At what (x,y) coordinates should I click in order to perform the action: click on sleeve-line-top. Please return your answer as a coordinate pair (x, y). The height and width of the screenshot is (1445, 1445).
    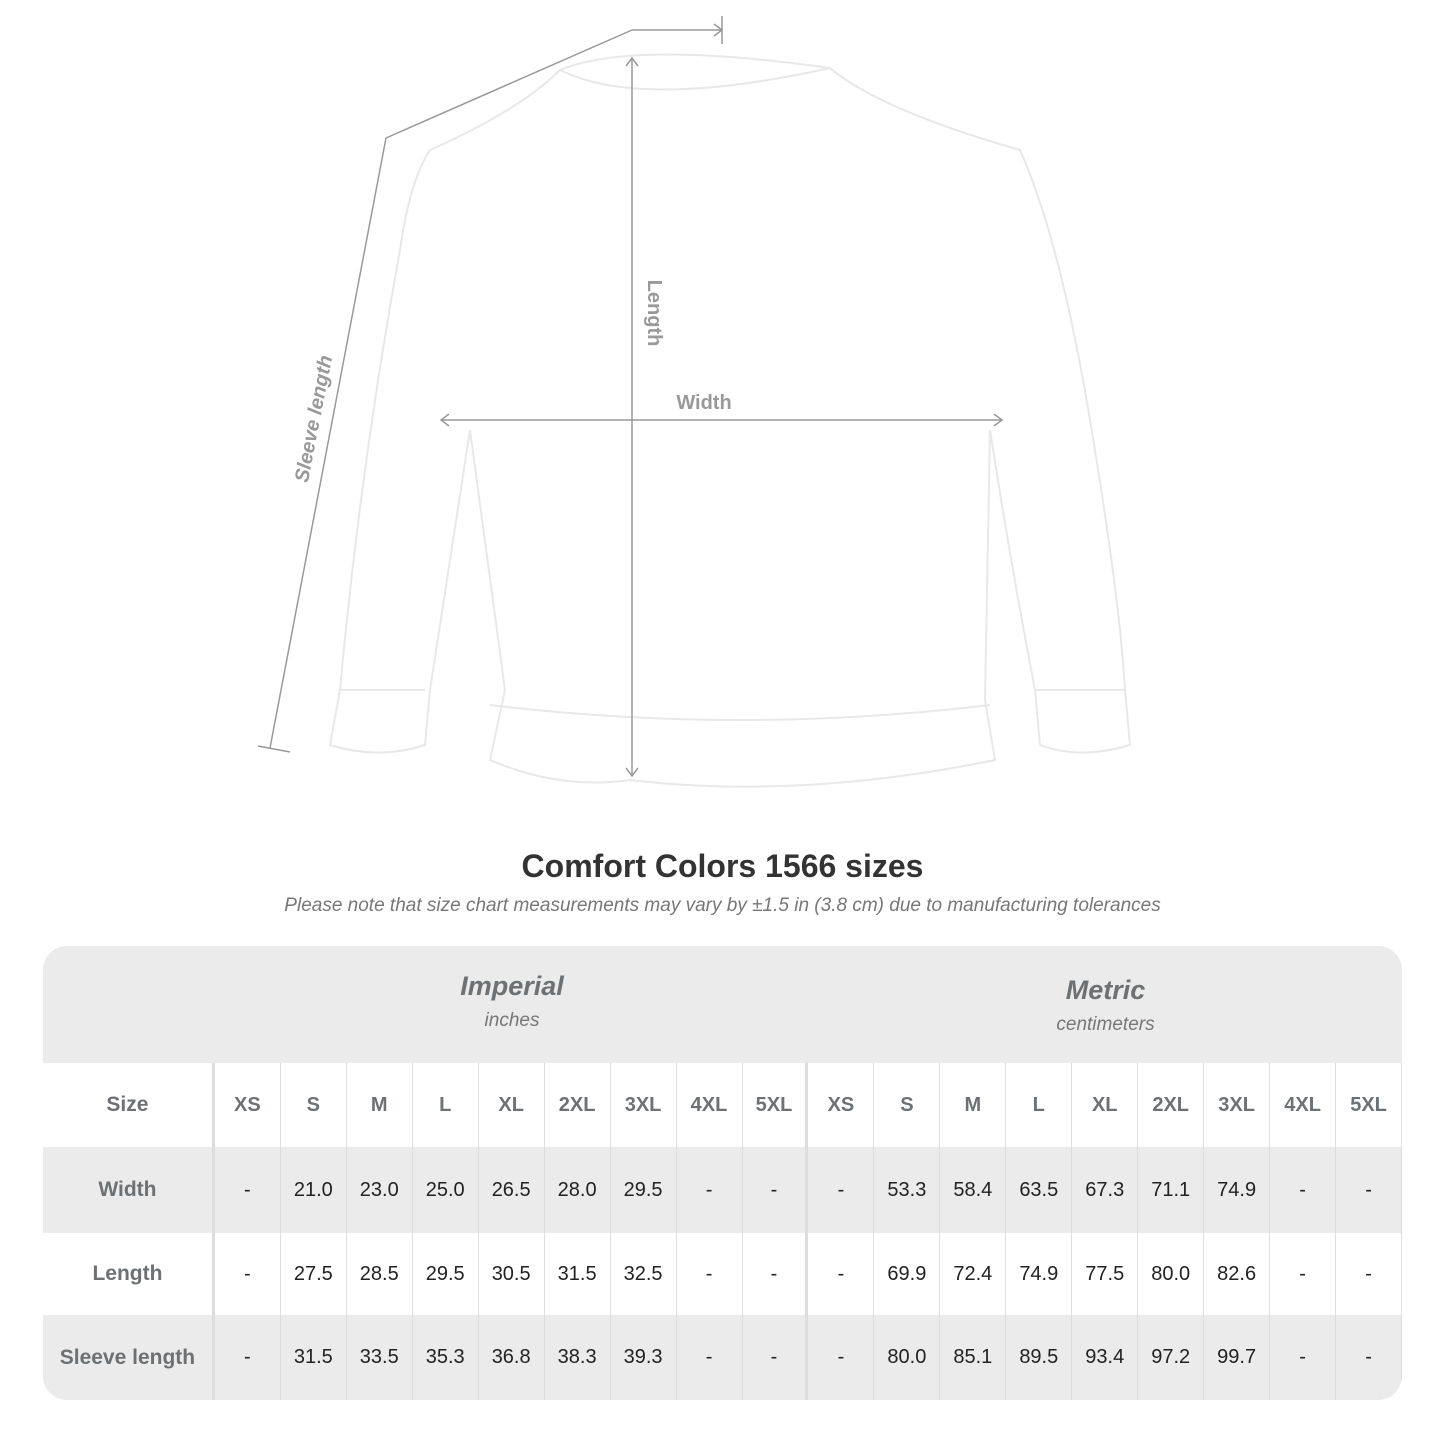
    Looking at the image, I should click on (509, 84).